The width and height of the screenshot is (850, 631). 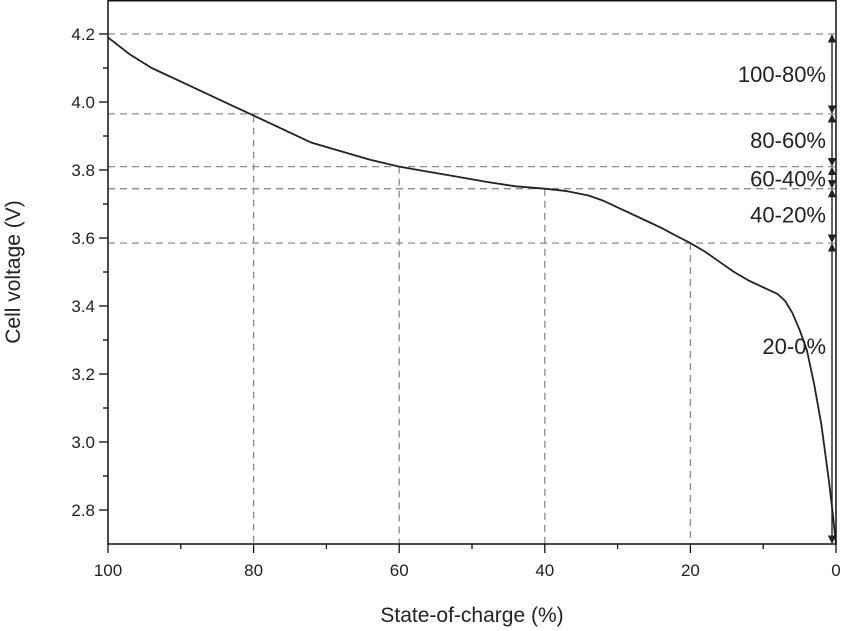 What do you see at coordinates (13, 272) in the screenshot?
I see `y-axis-title: Cell voltage (V)` at bounding box center [13, 272].